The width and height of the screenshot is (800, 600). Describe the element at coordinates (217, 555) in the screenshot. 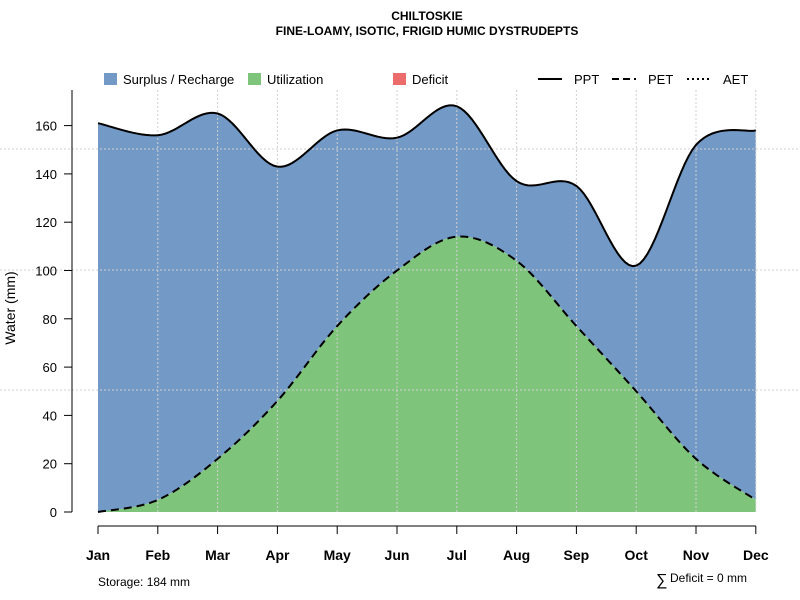

I see `x-tick-label: Mar` at that location.